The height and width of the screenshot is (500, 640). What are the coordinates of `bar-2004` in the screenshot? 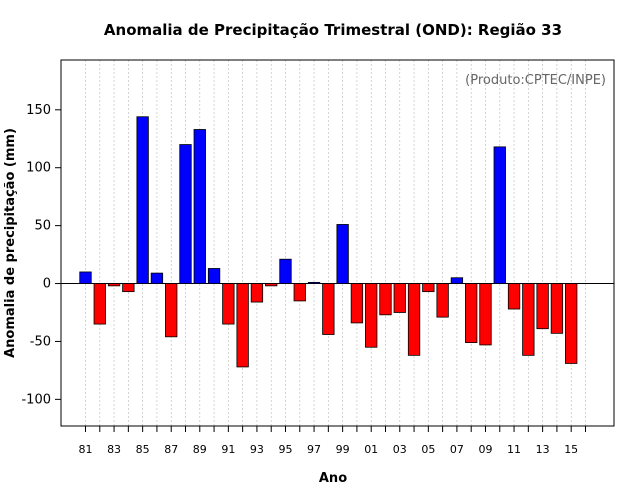 It's located at (414, 319).